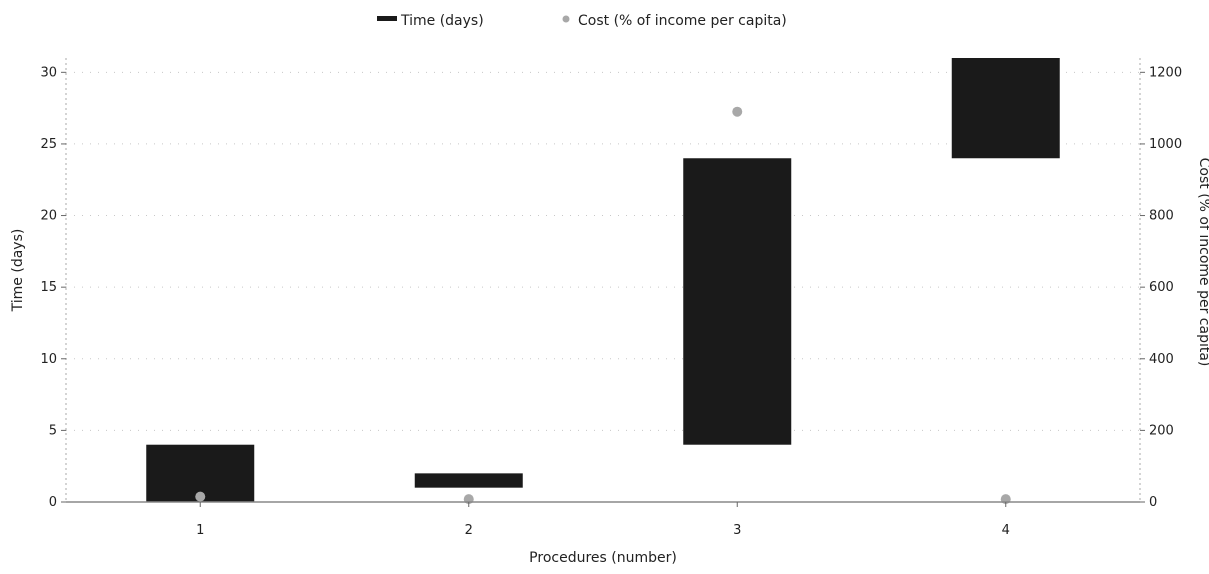  What do you see at coordinates (53, 430) in the screenshot?
I see `left-tick-label-5: 5` at bounding box center [53, 430].